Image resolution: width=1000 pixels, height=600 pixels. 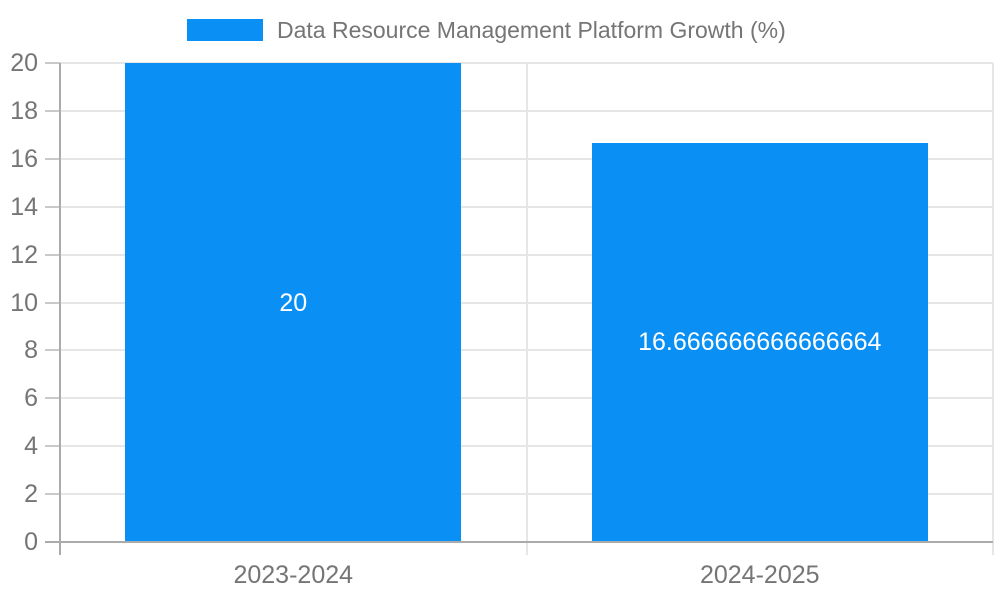 What do you see at coordinates (31, 446) in the screenshot?
I see `y-axis-label: 4` at bounding box center [31, 446].